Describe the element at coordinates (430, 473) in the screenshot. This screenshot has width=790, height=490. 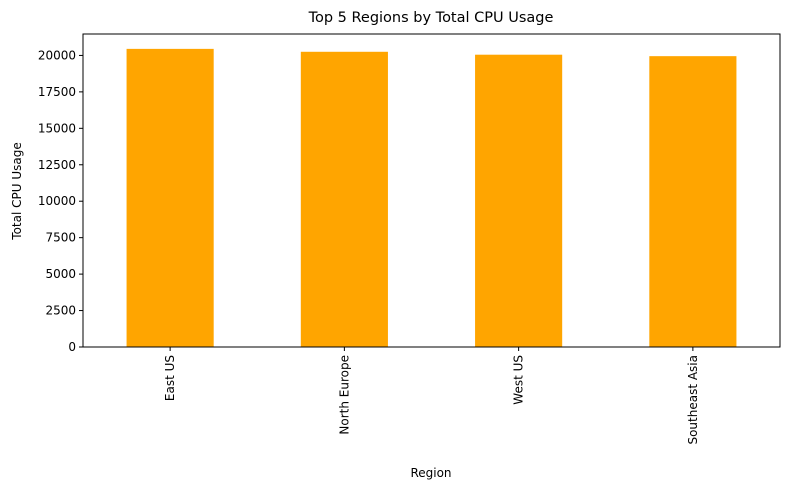
I see `x-axis-title: Region` at that location.